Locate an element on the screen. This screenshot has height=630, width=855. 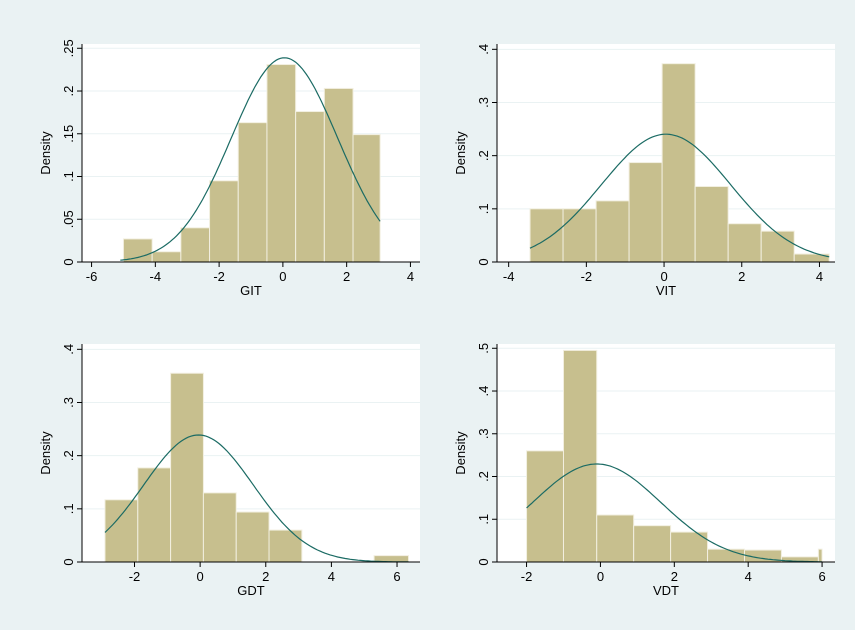
x-tick-label: -6 is located at coordinates (92, 276).